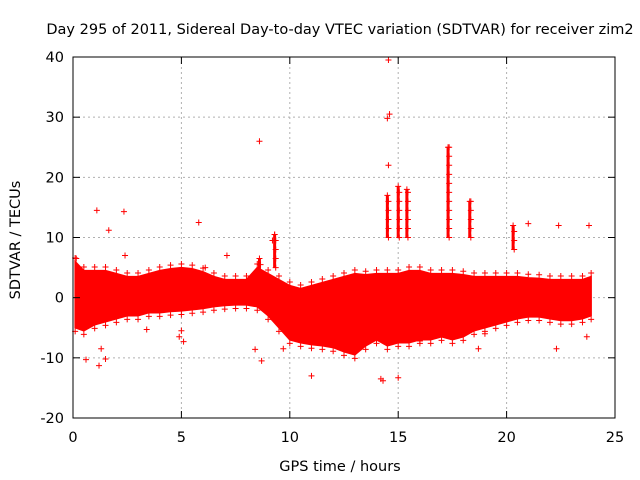 This screenshot has width=640, height=480. What do you see at coordinates (615, 438) in the screenshot?
I see `x-tick-label: 25` at bounding box center [615, 438].